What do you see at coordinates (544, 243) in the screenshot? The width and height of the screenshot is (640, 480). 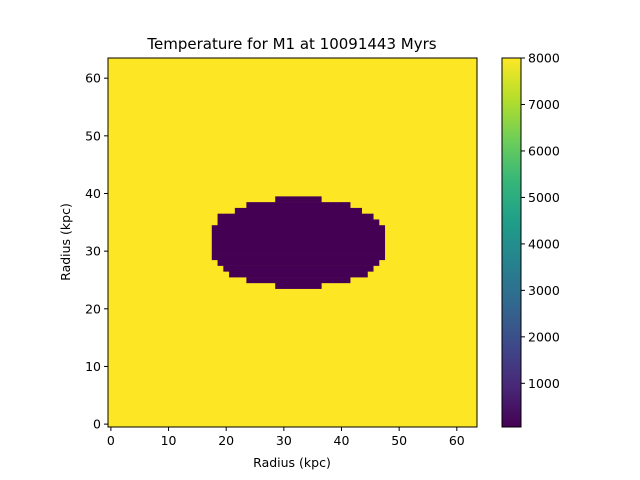 I see `colorbar-tick-label: 4000` at bounding box center [544, 243].